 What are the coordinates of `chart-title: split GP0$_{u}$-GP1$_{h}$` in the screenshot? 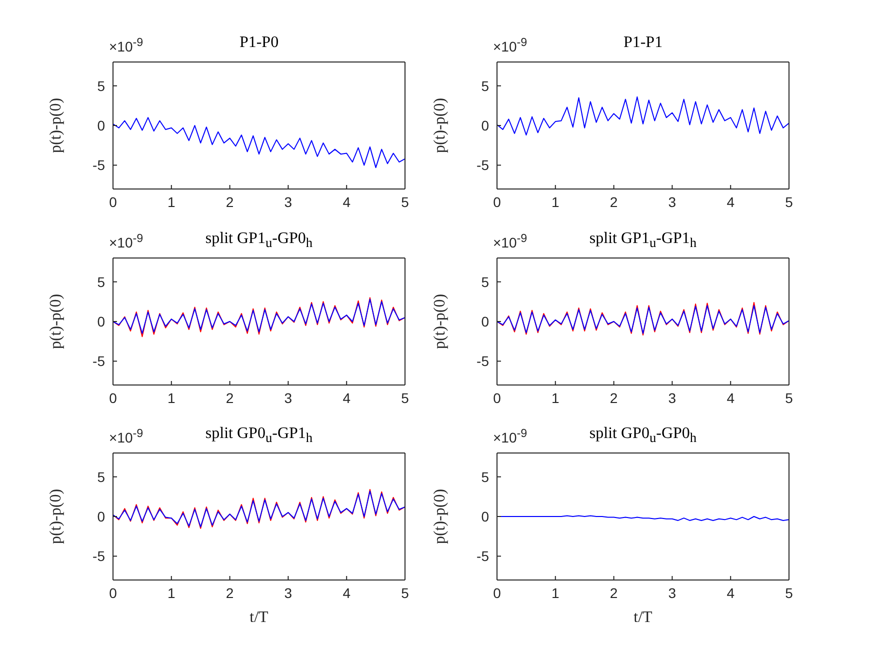 It's located at (259, 435).